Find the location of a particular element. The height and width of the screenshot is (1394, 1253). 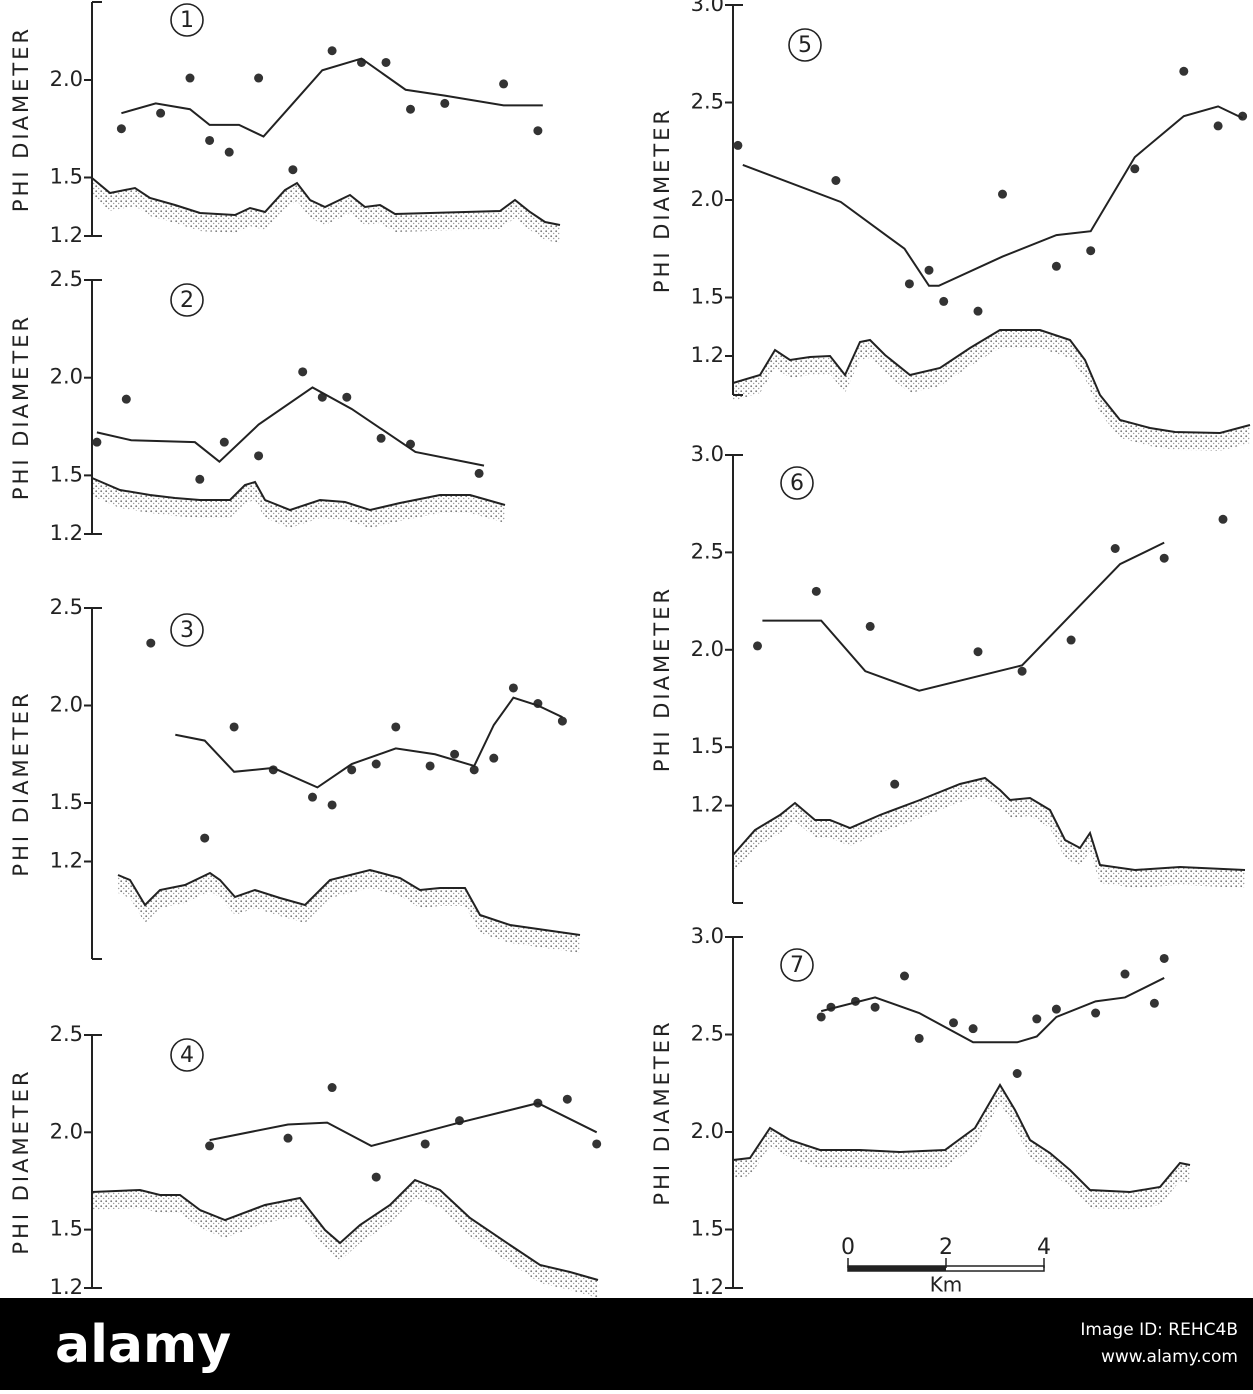

panel-label: 1 is located at coordinates (187, 20).